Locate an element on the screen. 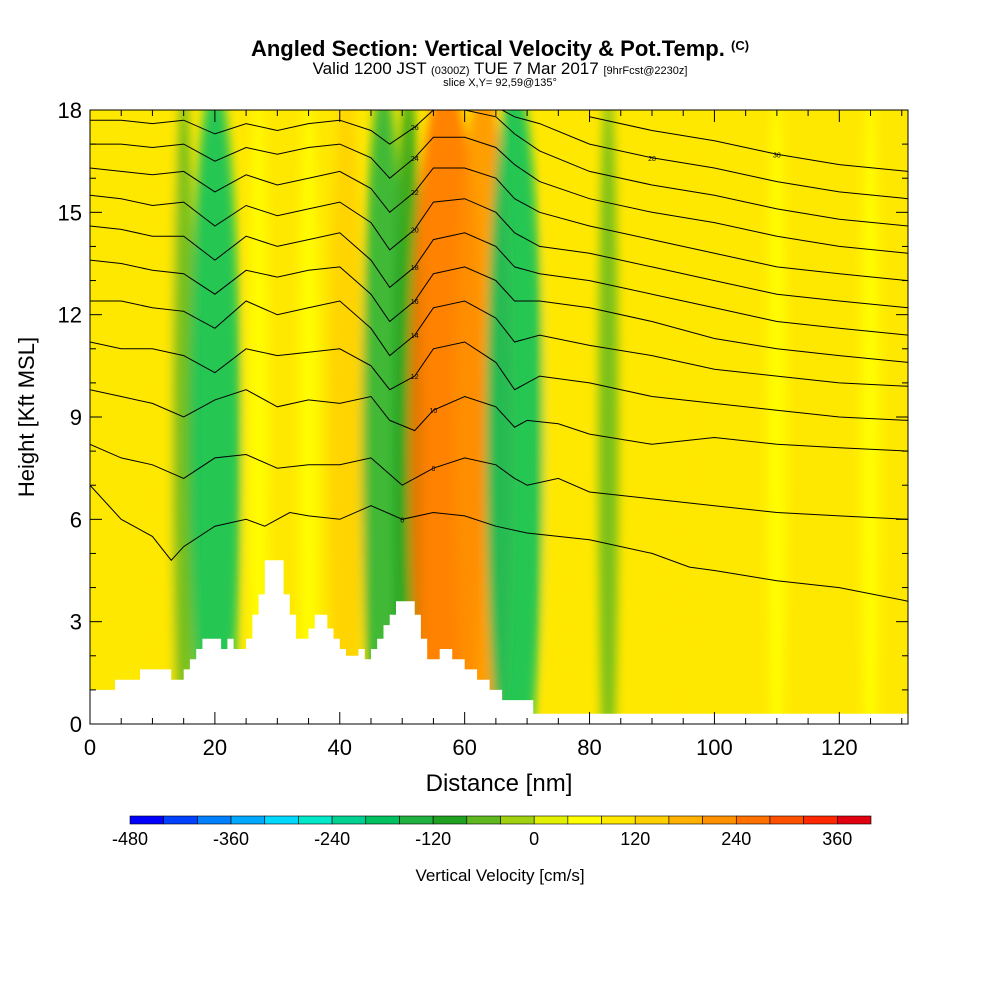 The image size is (1000, 1000). contour-label: 16 is located at coordinates (415, 302).